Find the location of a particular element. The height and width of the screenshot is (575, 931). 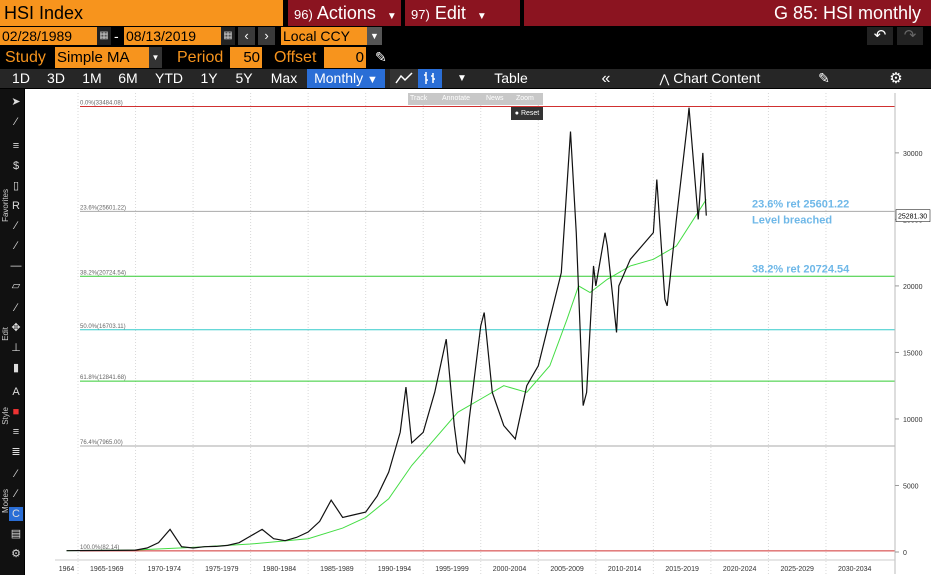

rectangle-icon: ▯ is located at coordinates (16, 186).